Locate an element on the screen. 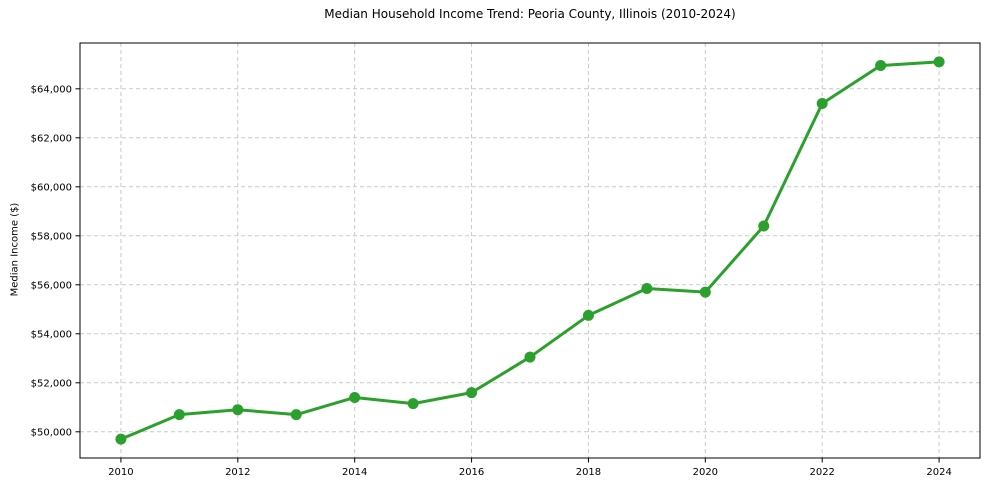 This screenshot has height=490, width=989. data-point-2010 is located at coordinates (121, 439).